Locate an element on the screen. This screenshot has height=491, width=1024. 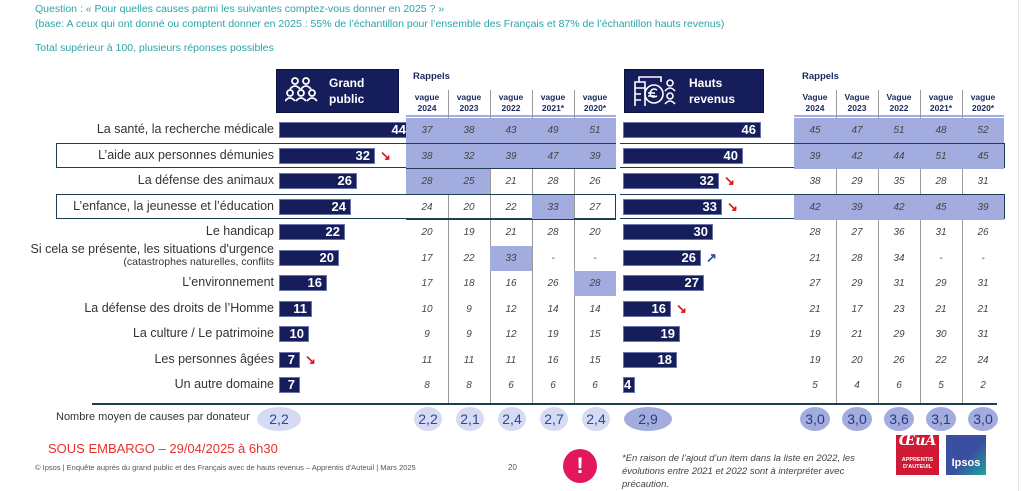
category-label-text: La culture / Le patrimoine is located at coordinates (203, 333).